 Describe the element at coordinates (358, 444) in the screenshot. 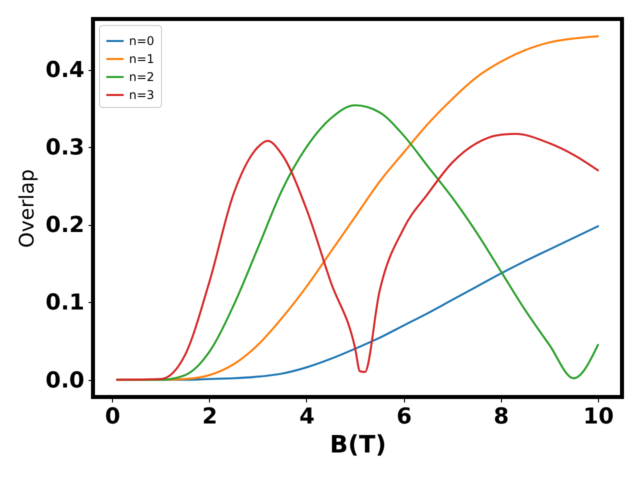

I see `x-axis-title: B(T)` at that location.